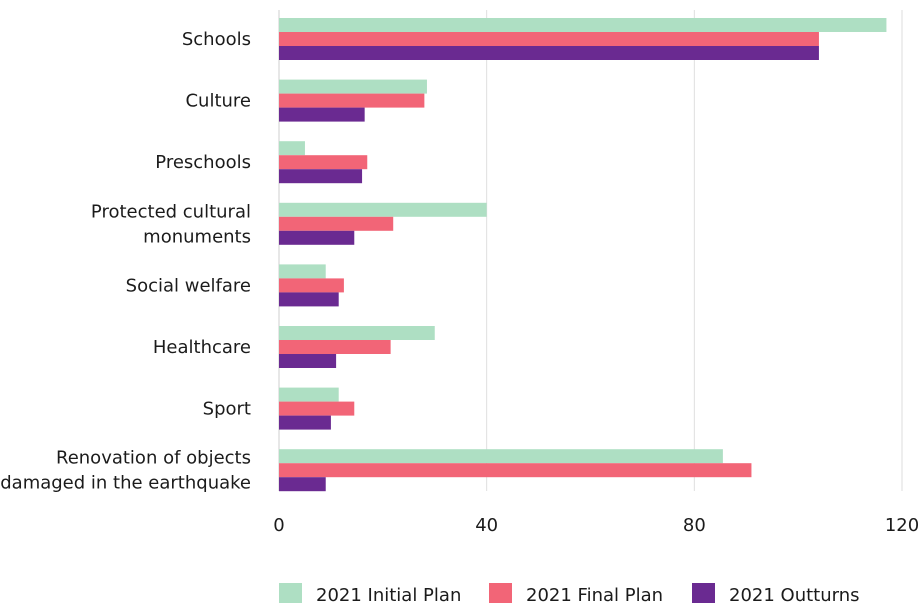 Image resolution: width=924 pixels, height=603 pixels. What do you see at coordinates (902, 525) in the screenshot?
I see `x-tick-label: 120` at bounding box center [902, 525].